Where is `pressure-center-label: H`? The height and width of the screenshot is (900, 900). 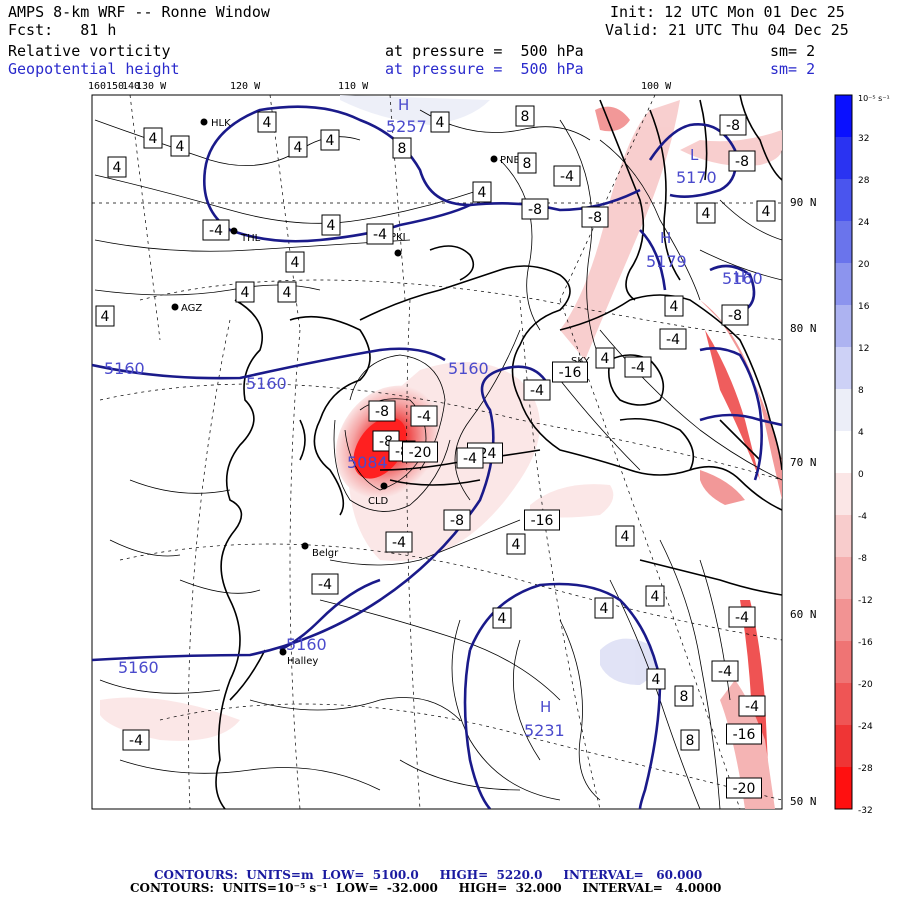 pressure-center-label: H is located at coordinates (739, 277).